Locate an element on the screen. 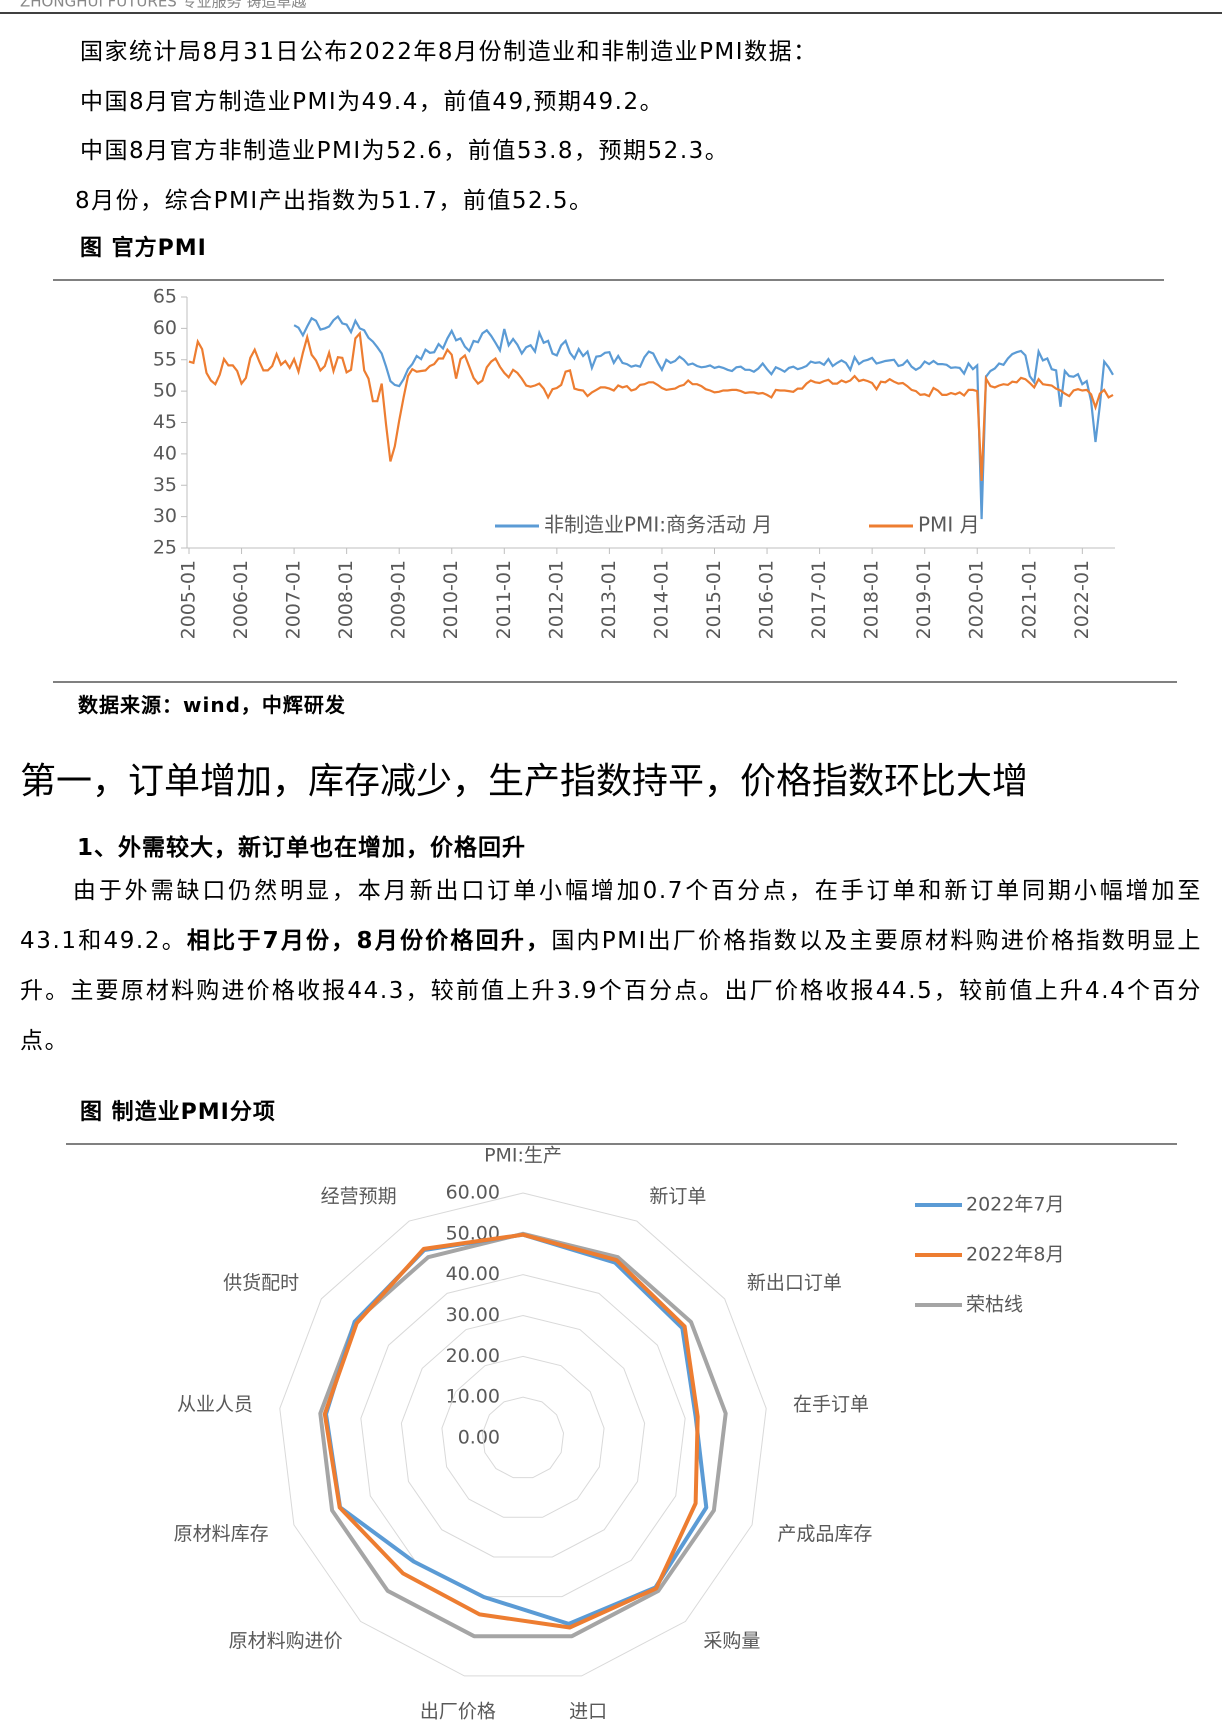 This screenshot has height=1724, width=1222. section-heading: 第一，订单增加，库存减少，生产指数持平，价格指数环比大增 is located at coordinates (524, 781).